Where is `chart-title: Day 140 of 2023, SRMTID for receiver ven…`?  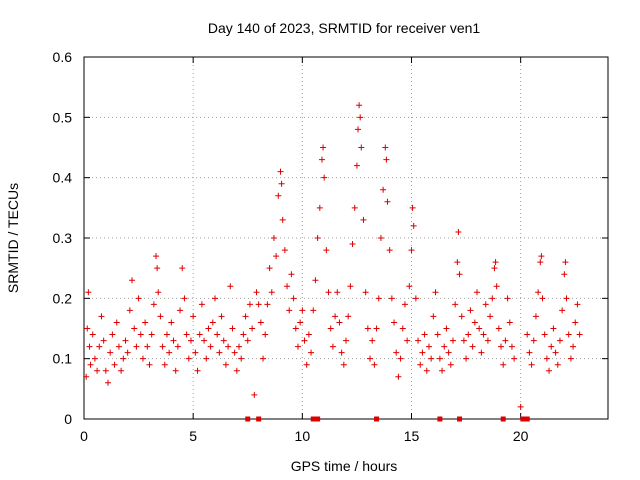 chart-title: Day 140 of 2023, SRMTID for receiver ven… is located at coordinates (344, 28).